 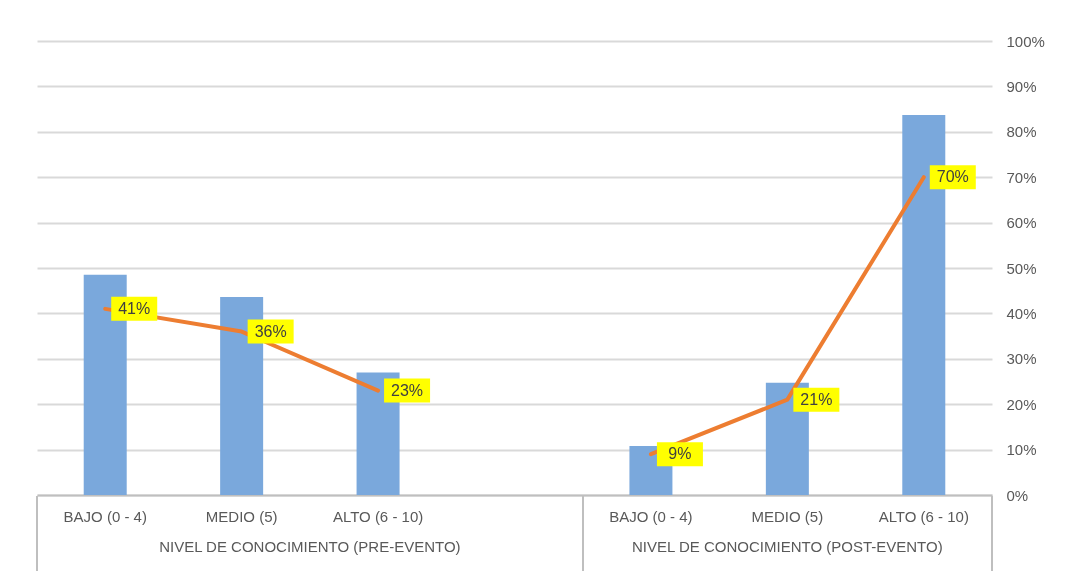 What do you see at coordinates (680, 454) in the screenshot?
I see `data-label: 9%` at bounding box center [680, 454].